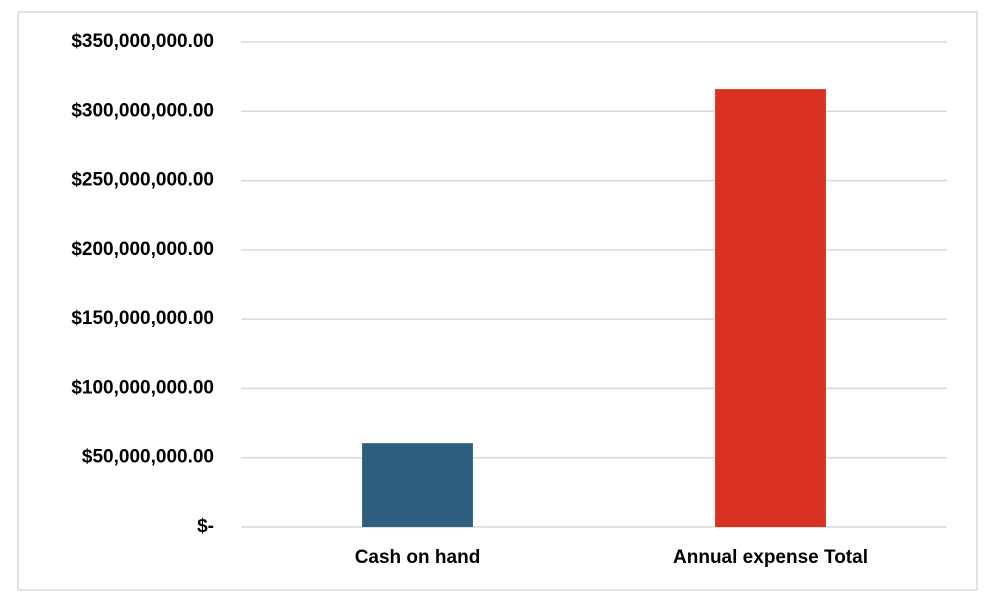  I want to click on y-tick-label: $200,000,000.00, so click(142, 249).